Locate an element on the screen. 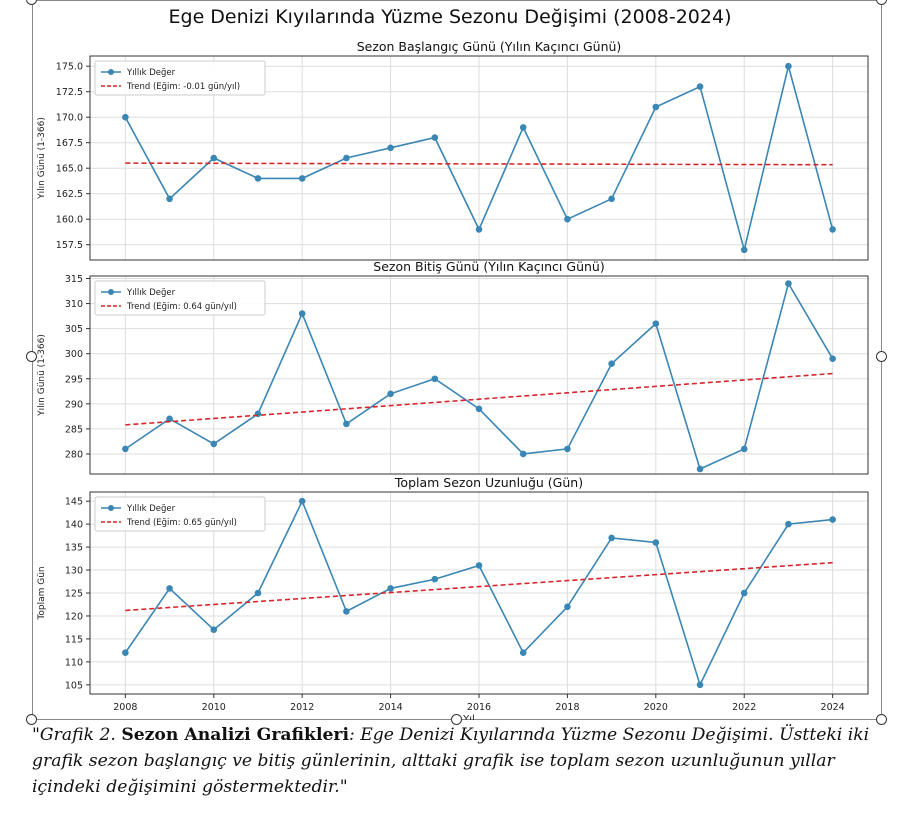 This screenshot has height=813, width=900. x-tick-label: 2024 is located at coordinates (833, 707).